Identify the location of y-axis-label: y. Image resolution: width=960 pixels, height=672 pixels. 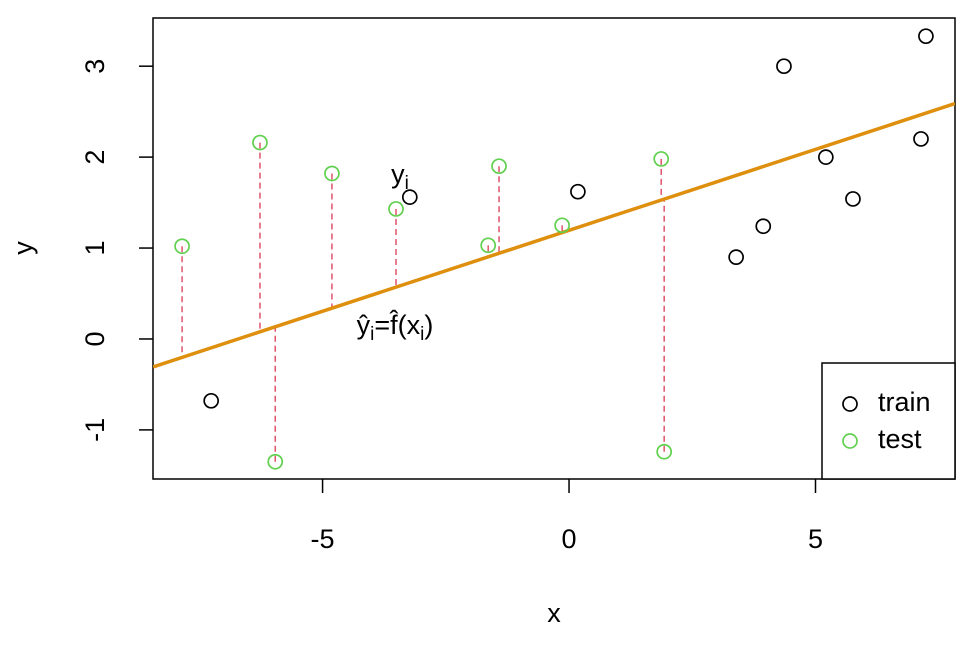
(23, 248).